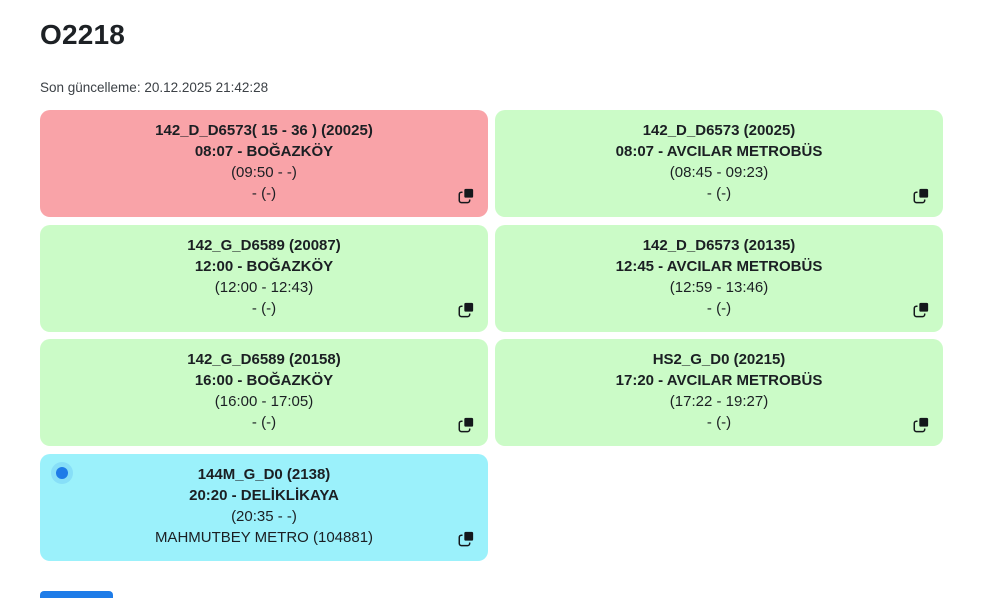 This screenshot has width=999, height=598. I want to click on trip-code: 144M_G_D0 (2138), so click(264, 474).